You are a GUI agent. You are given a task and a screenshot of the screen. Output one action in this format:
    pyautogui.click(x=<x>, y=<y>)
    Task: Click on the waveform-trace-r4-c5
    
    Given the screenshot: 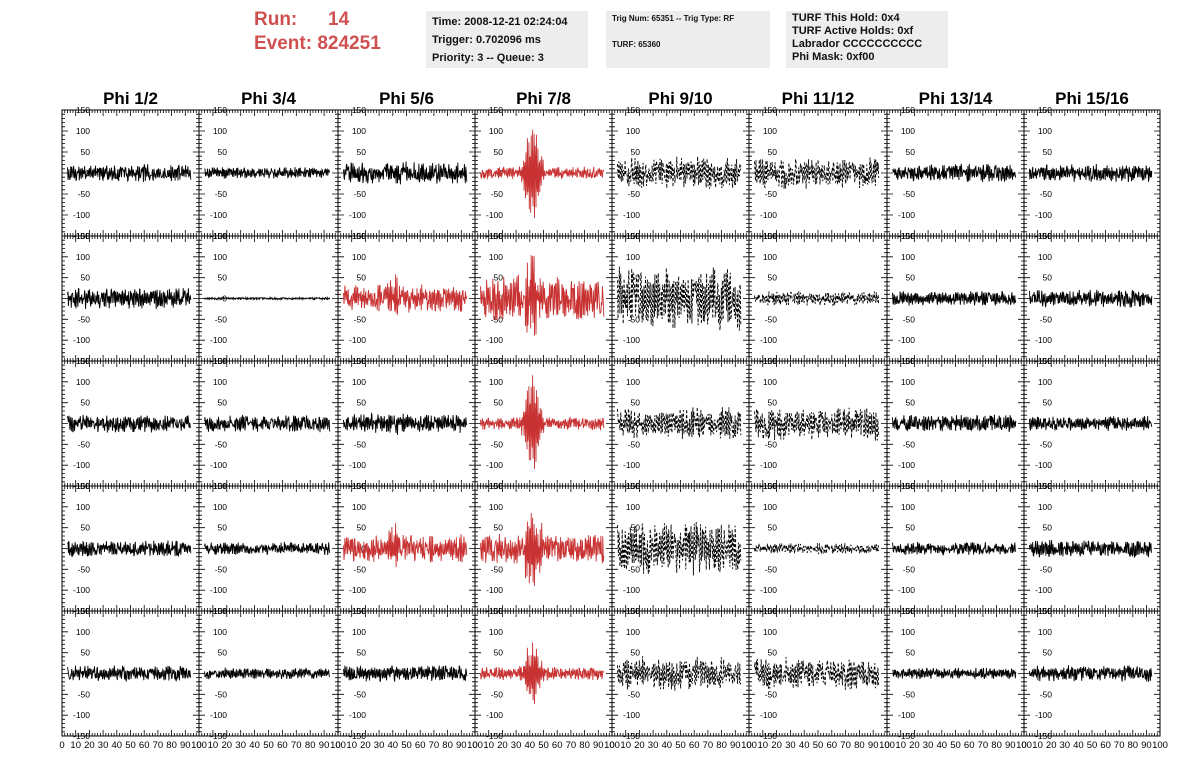 What is the action you would take?
    pyautogui.click(x=679, y=548)
    